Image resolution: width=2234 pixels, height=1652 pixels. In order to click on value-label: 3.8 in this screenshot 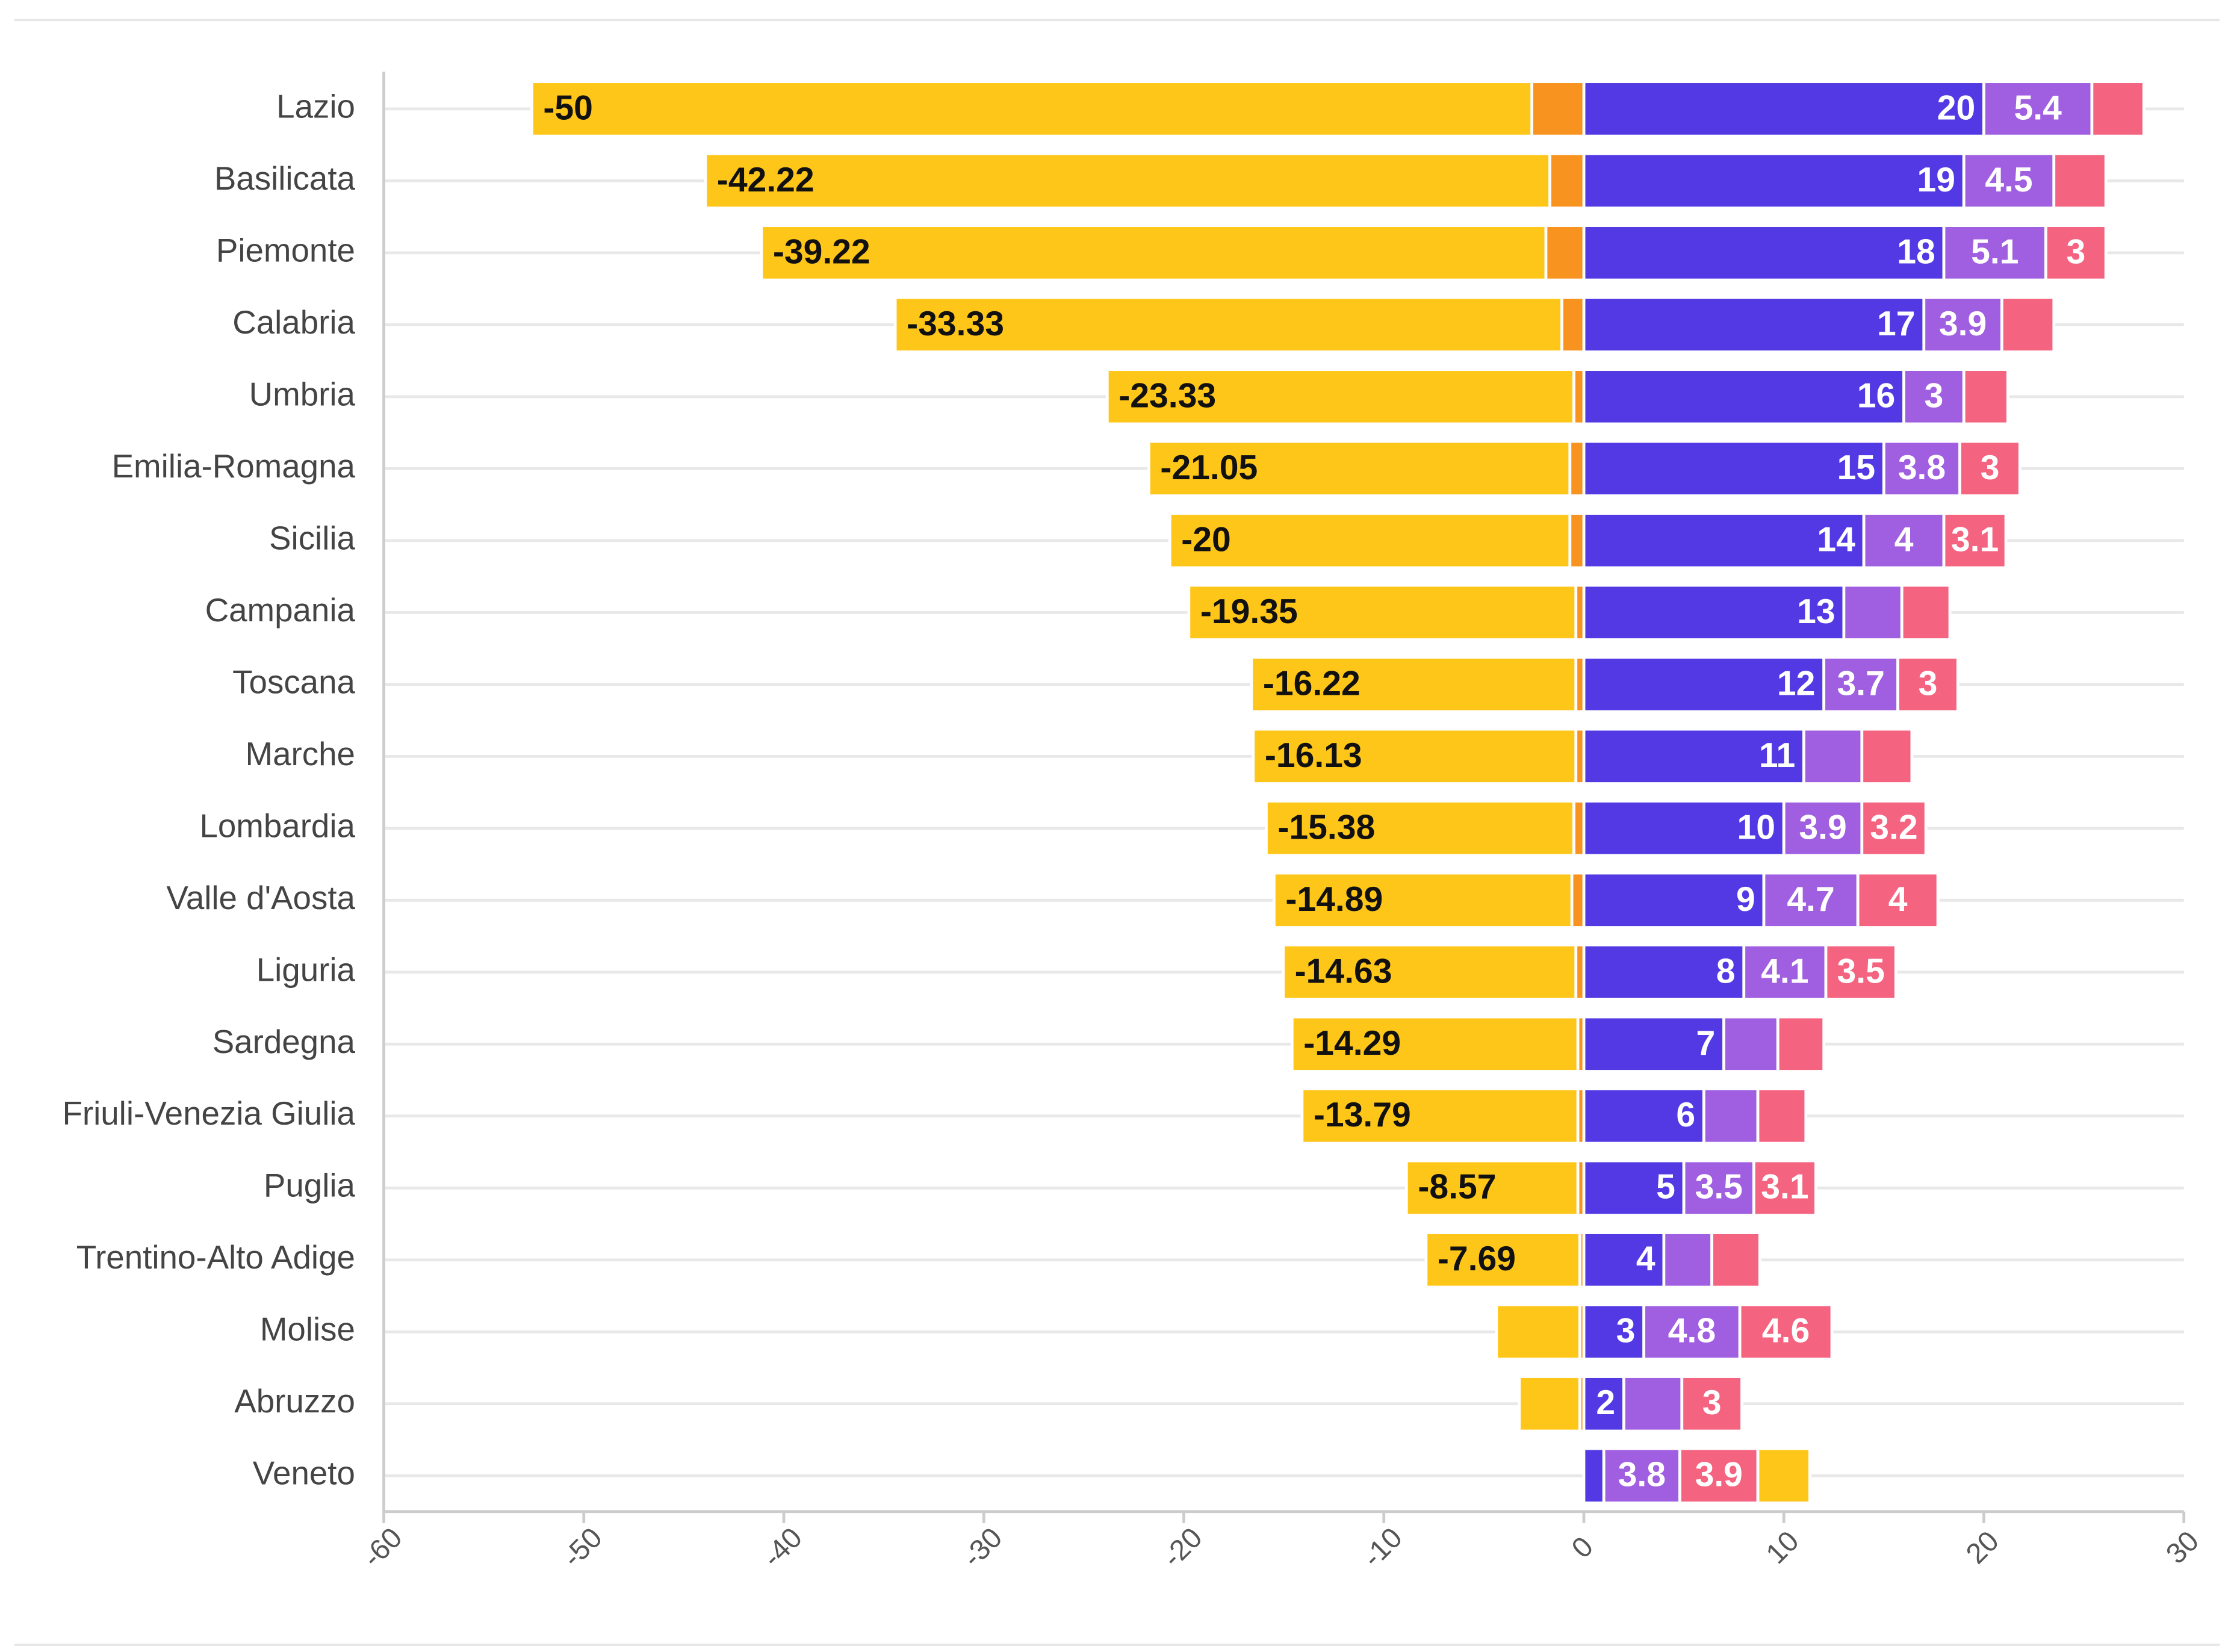, I will do `click(1642, 1475)`.